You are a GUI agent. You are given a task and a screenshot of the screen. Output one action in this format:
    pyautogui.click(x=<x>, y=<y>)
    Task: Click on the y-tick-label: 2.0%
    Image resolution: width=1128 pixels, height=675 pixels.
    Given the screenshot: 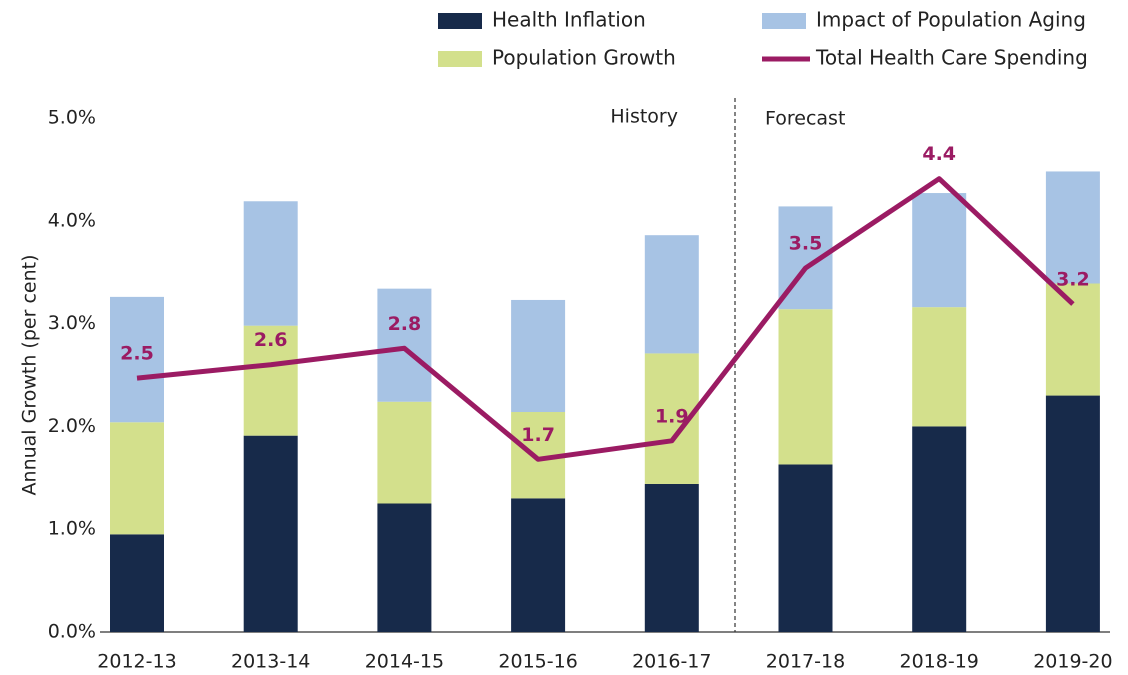 What is the action you would take?
    pyautogui.click(x=72, y=426)
    